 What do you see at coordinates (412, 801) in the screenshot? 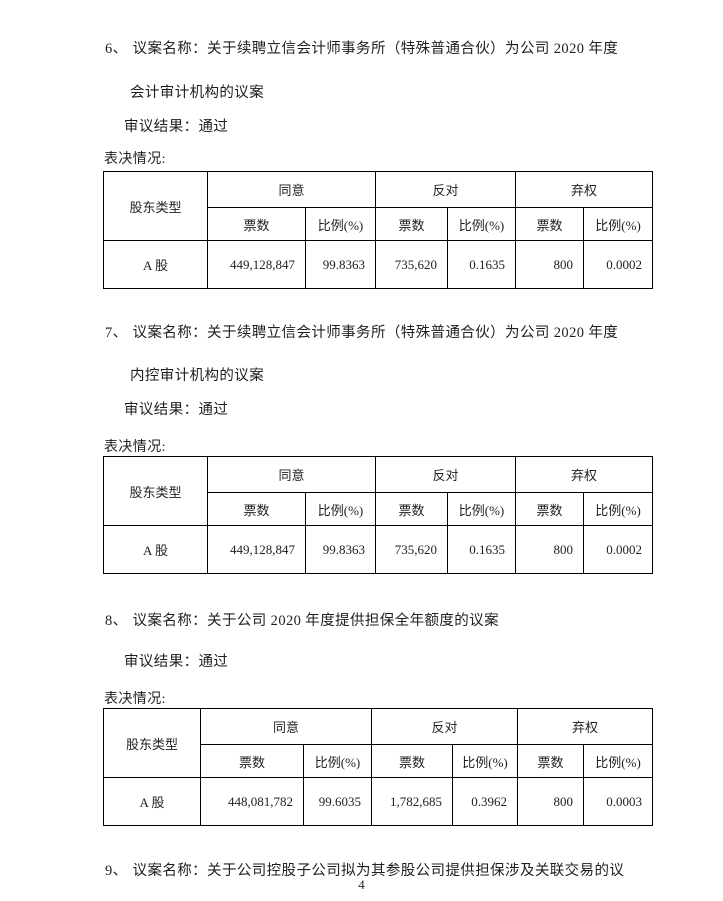
I see `oppose-votes: 1,782,685` at bounding box center [412, 801].